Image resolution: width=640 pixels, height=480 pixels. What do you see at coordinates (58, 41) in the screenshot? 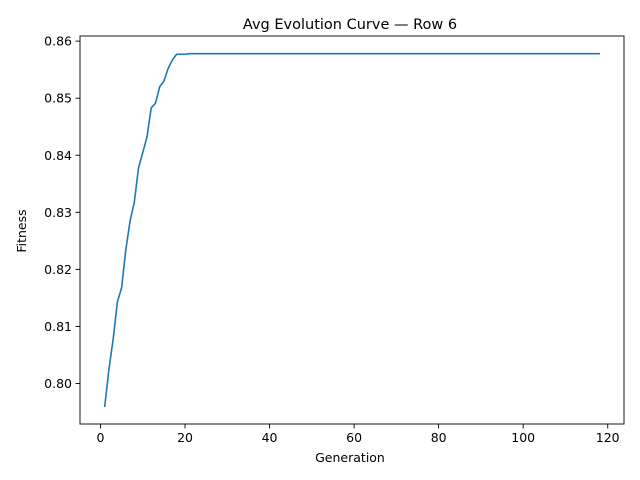
I see `y-tick-label: 0.86` at bounding box center [58, 41].